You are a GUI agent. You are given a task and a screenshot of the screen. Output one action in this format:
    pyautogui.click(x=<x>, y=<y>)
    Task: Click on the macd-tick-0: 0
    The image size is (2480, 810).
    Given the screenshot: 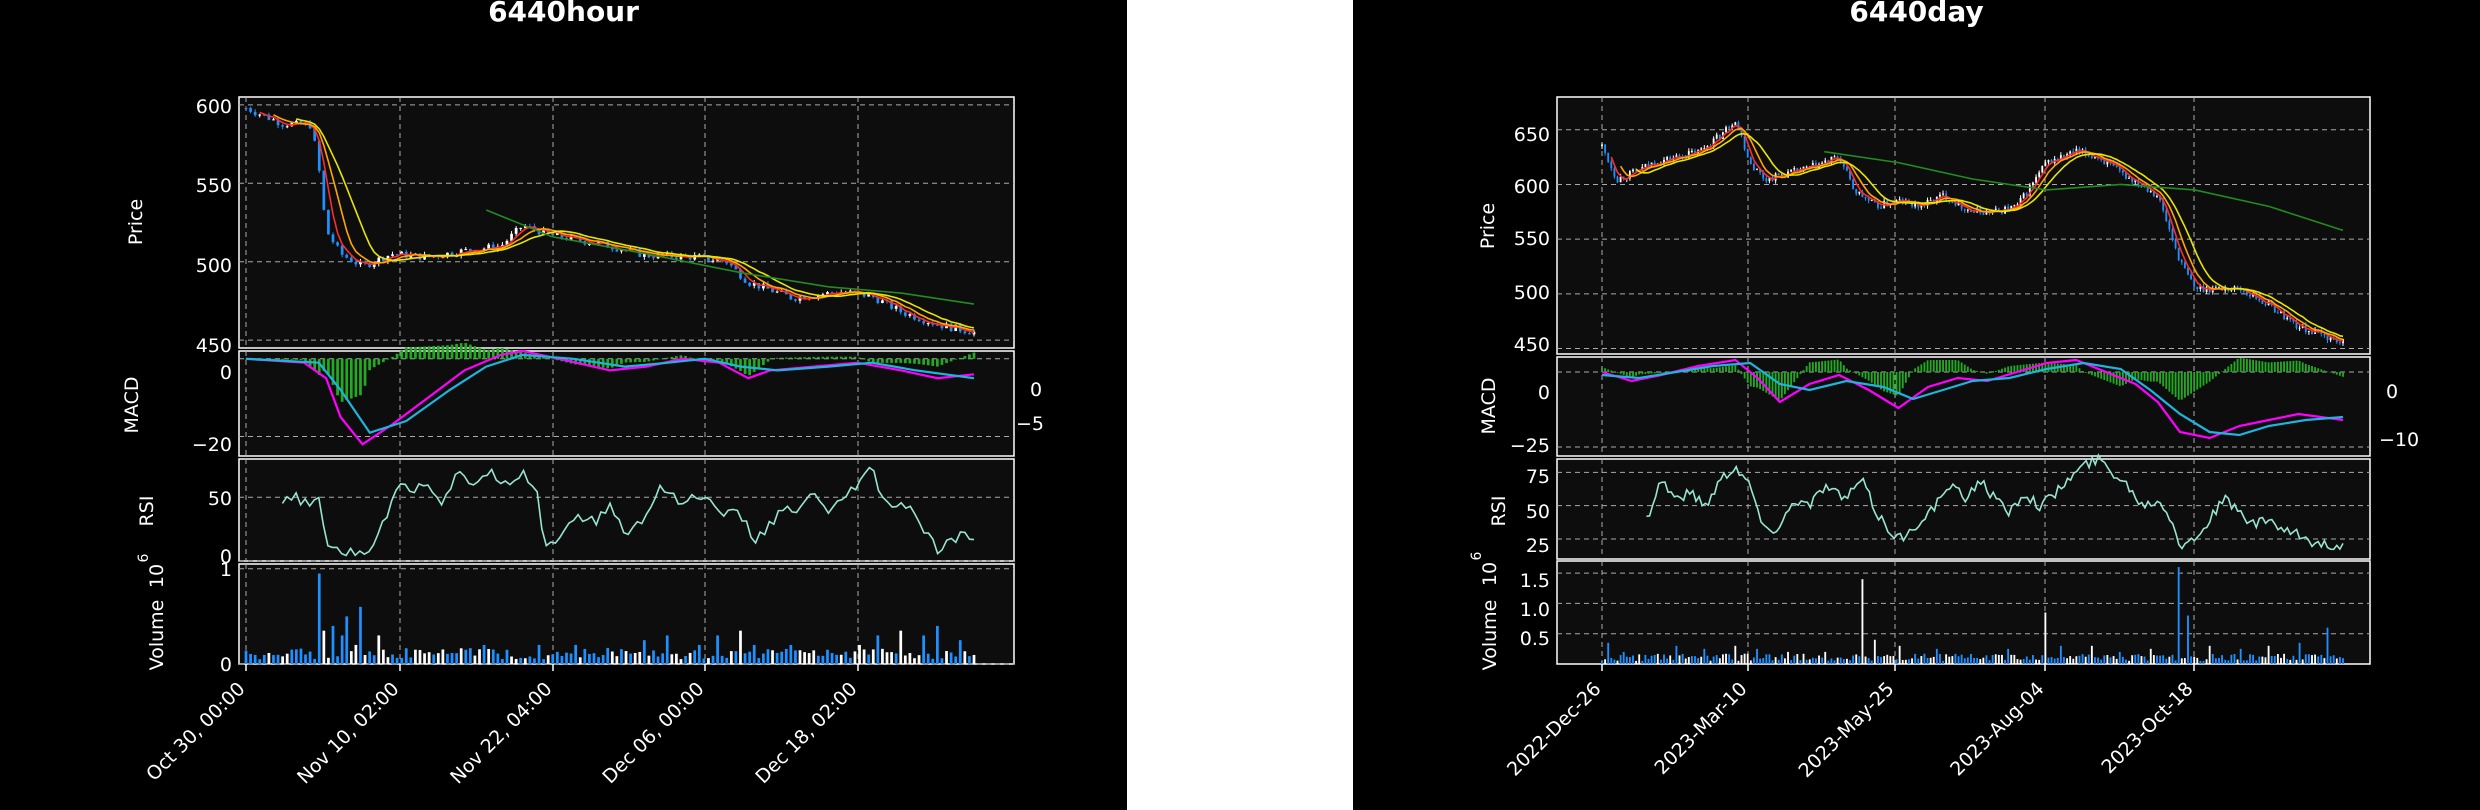 What is the action you would take?
    pyautogui.click(x=226, y=373)
    